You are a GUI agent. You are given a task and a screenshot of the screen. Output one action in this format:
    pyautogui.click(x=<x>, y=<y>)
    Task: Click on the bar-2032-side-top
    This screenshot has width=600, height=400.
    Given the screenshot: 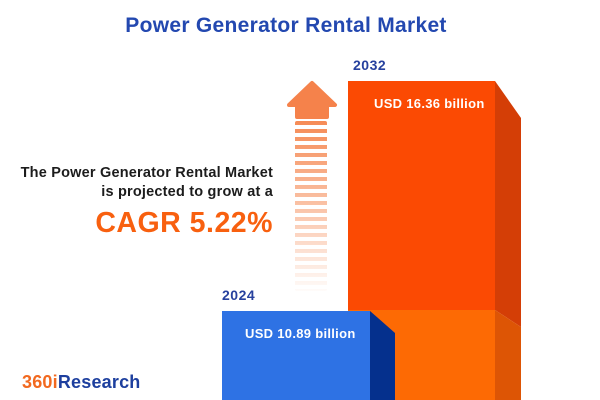 What is the action you would take?
    pyautogui.click(x=508, y=204)
    